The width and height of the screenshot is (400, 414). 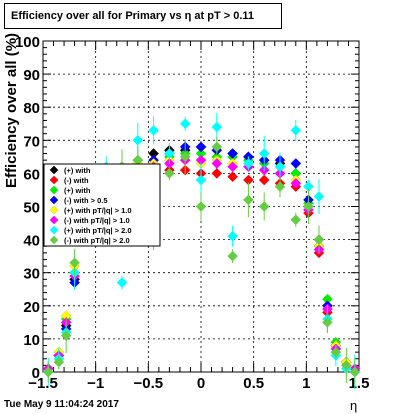 I want to click on x-axis-title: η, so click(x=354, y=405).